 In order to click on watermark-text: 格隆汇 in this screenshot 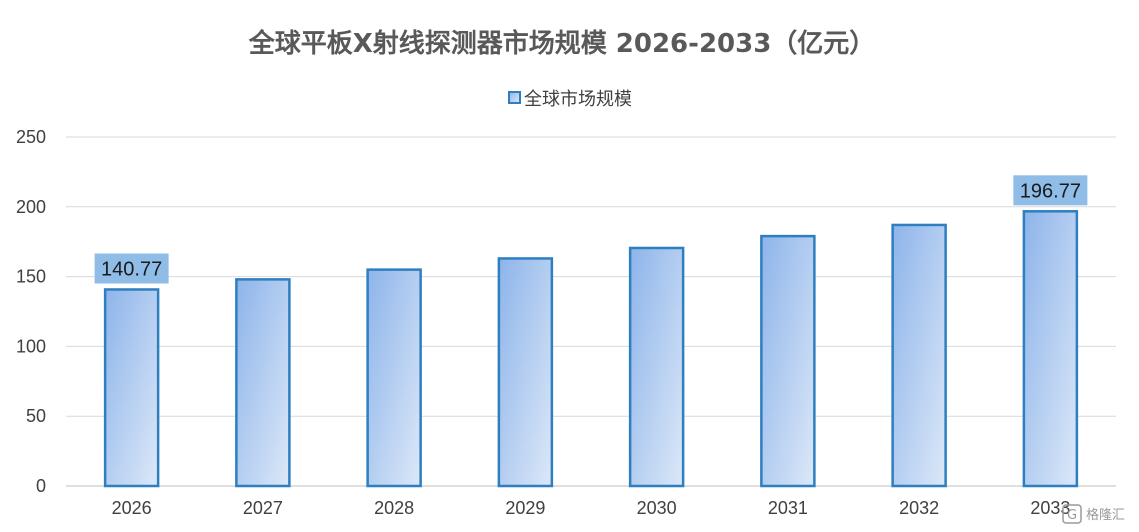, I will do `click(1105, 515)`.